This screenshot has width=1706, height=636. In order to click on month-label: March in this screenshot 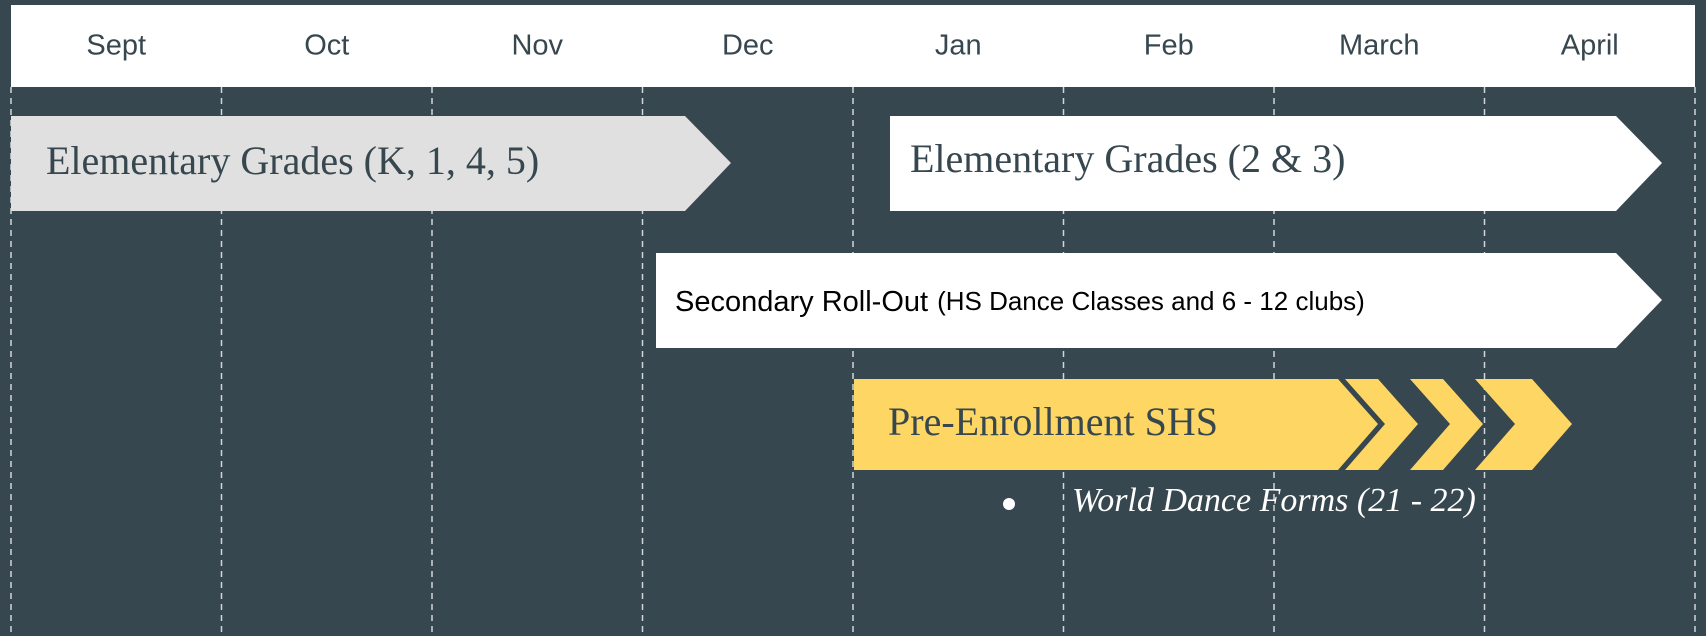, I will do `click(1379, 46)`.